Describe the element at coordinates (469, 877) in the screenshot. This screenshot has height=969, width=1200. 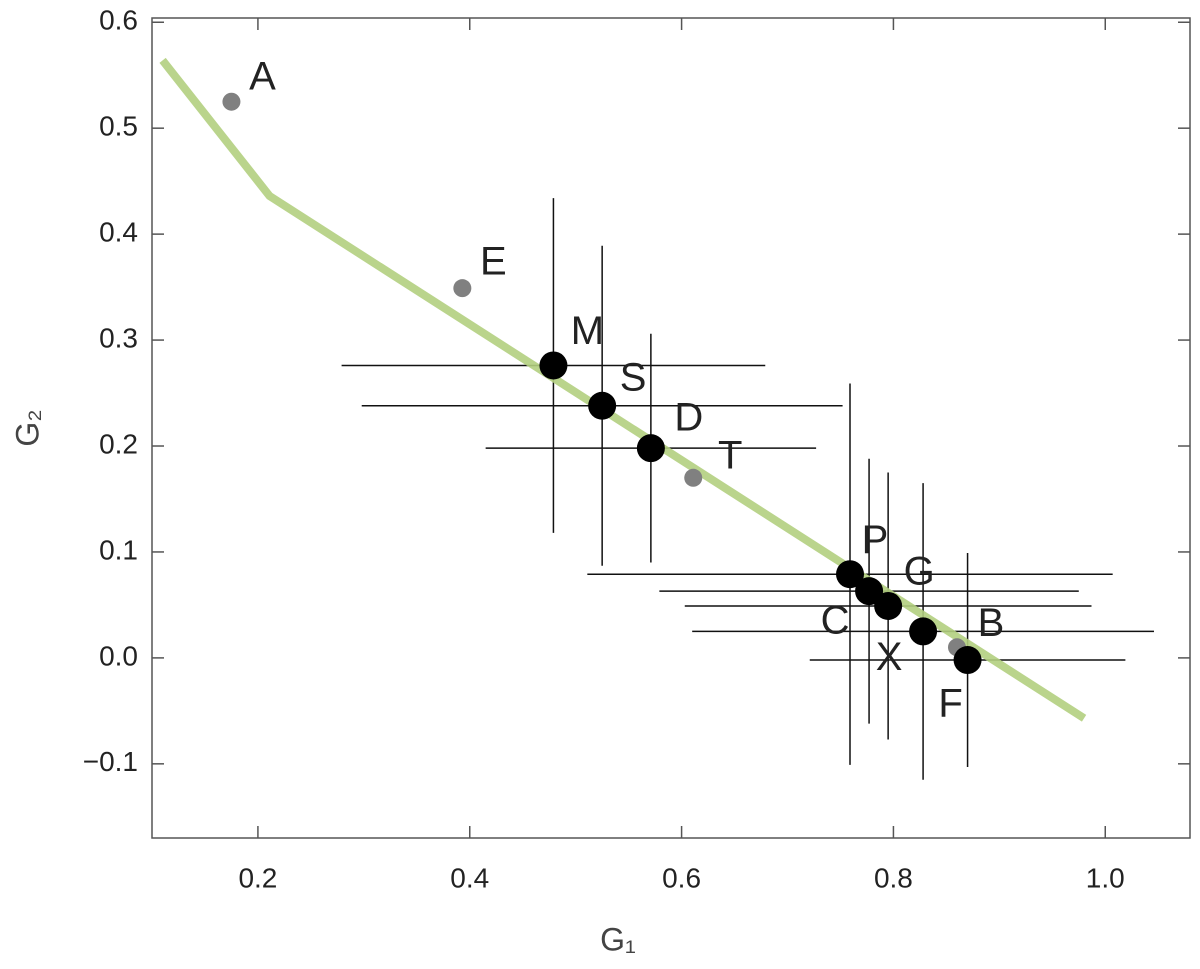
I see `x-tick-label: 0.4` at that location.